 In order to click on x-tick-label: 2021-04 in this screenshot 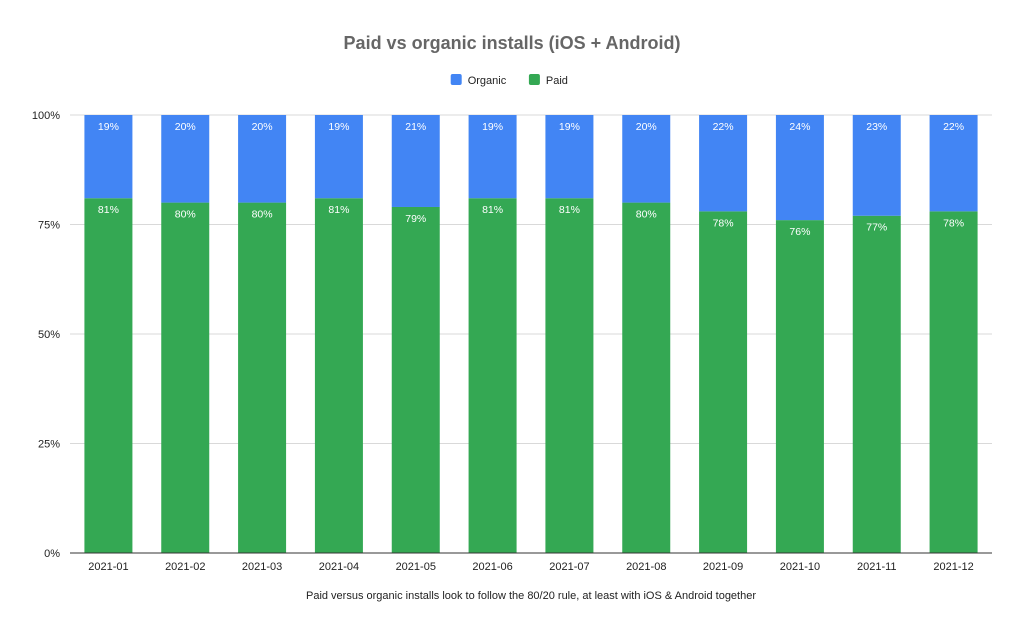, I will do `click(339, 567)`.